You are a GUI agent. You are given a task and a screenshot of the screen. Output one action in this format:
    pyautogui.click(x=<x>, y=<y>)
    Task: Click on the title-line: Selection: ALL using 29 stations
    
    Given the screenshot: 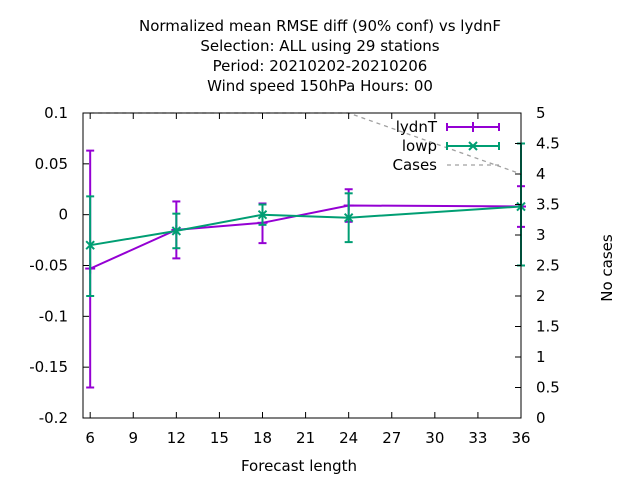 What is the action you would take?
    pyautogui.click(x=319, y=46)
    